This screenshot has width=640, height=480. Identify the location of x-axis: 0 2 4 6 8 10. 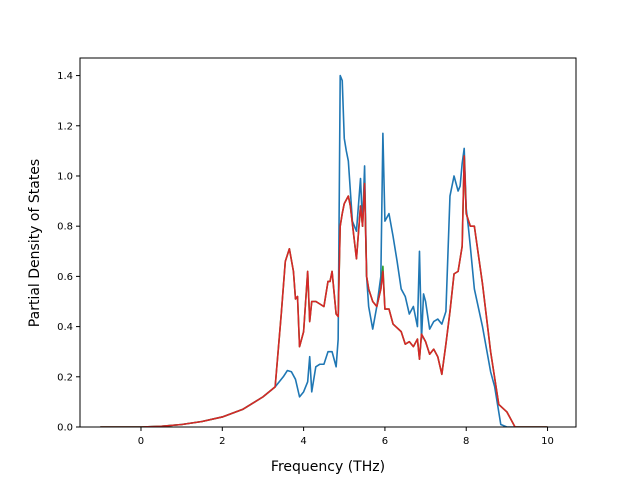
(346, 437).